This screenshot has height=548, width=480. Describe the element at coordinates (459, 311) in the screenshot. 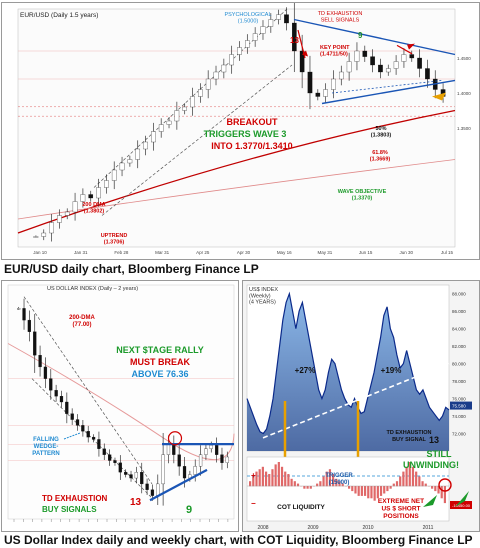

I see `y-tick-label: 86.000` at that location.